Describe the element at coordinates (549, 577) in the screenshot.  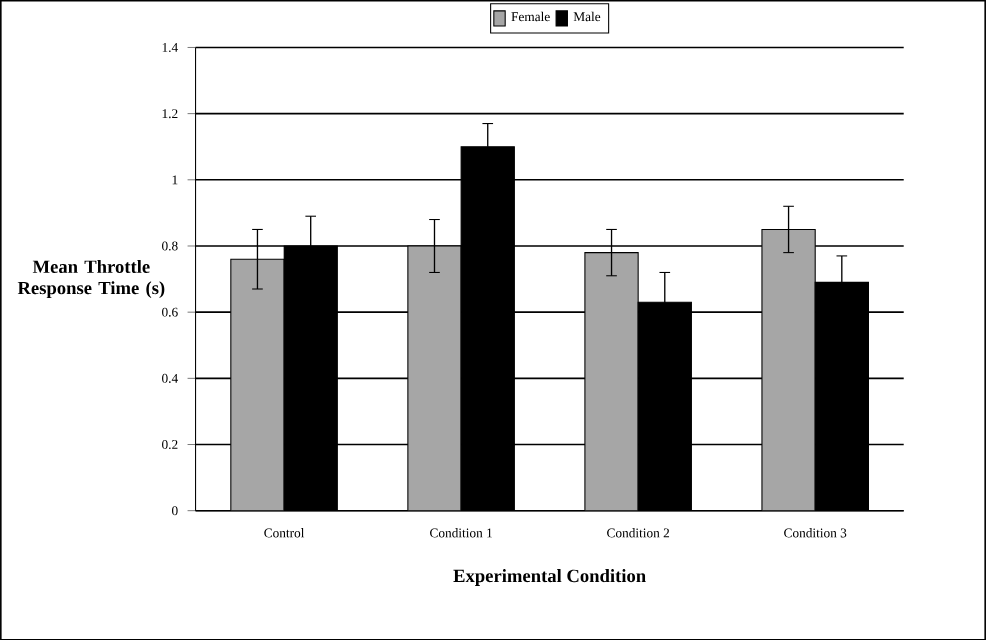
I see `x-axis-title: Experimental Condition` at that location.